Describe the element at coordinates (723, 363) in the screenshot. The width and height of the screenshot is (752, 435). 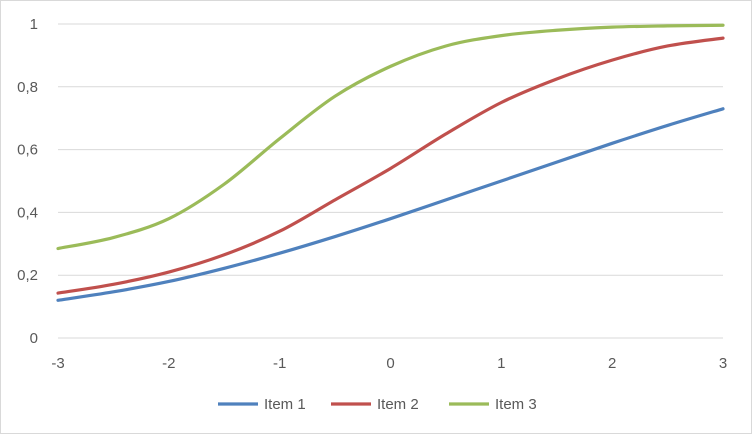
I see `x-tick-label: 3` at that location.